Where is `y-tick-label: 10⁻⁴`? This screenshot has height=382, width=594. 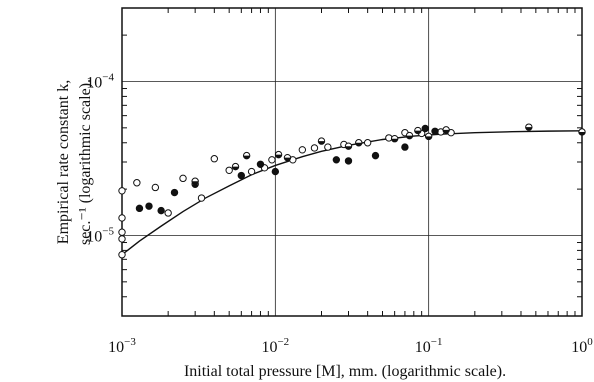
y-tick-label: 10⁻⁴ is located at coordinates (100, 81).